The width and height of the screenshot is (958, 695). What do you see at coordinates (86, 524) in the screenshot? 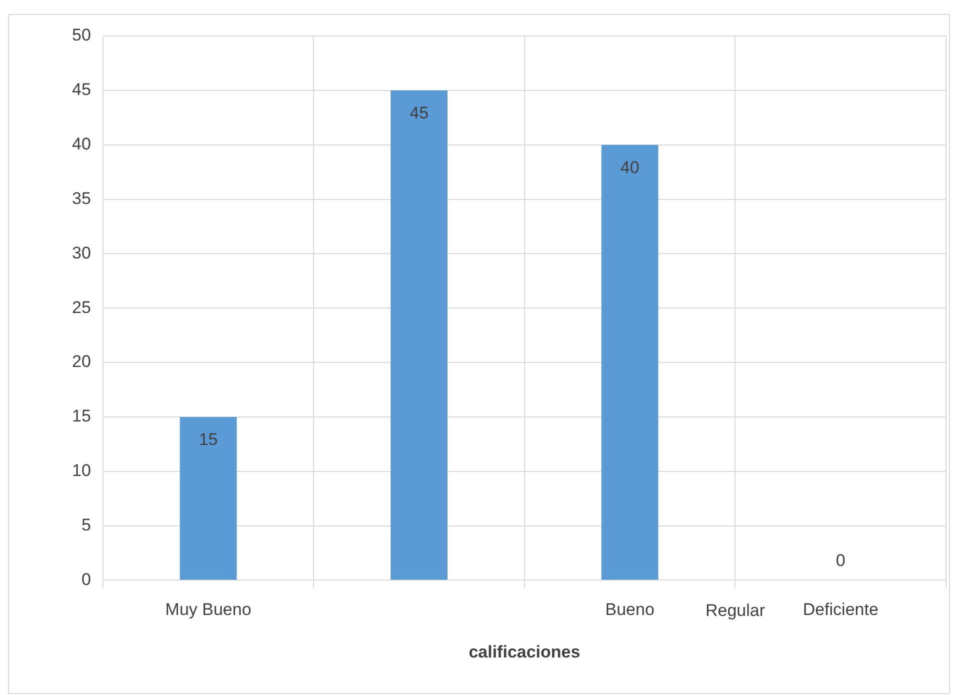
I see `y-tick-label: 5` at bounding box center [86, 524].